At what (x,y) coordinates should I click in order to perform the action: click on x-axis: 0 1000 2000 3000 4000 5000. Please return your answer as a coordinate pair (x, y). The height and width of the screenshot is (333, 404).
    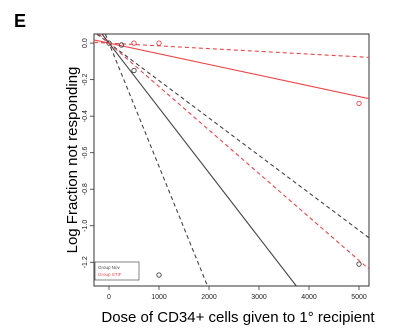
    Looking at the image, I should click on (237, 293).